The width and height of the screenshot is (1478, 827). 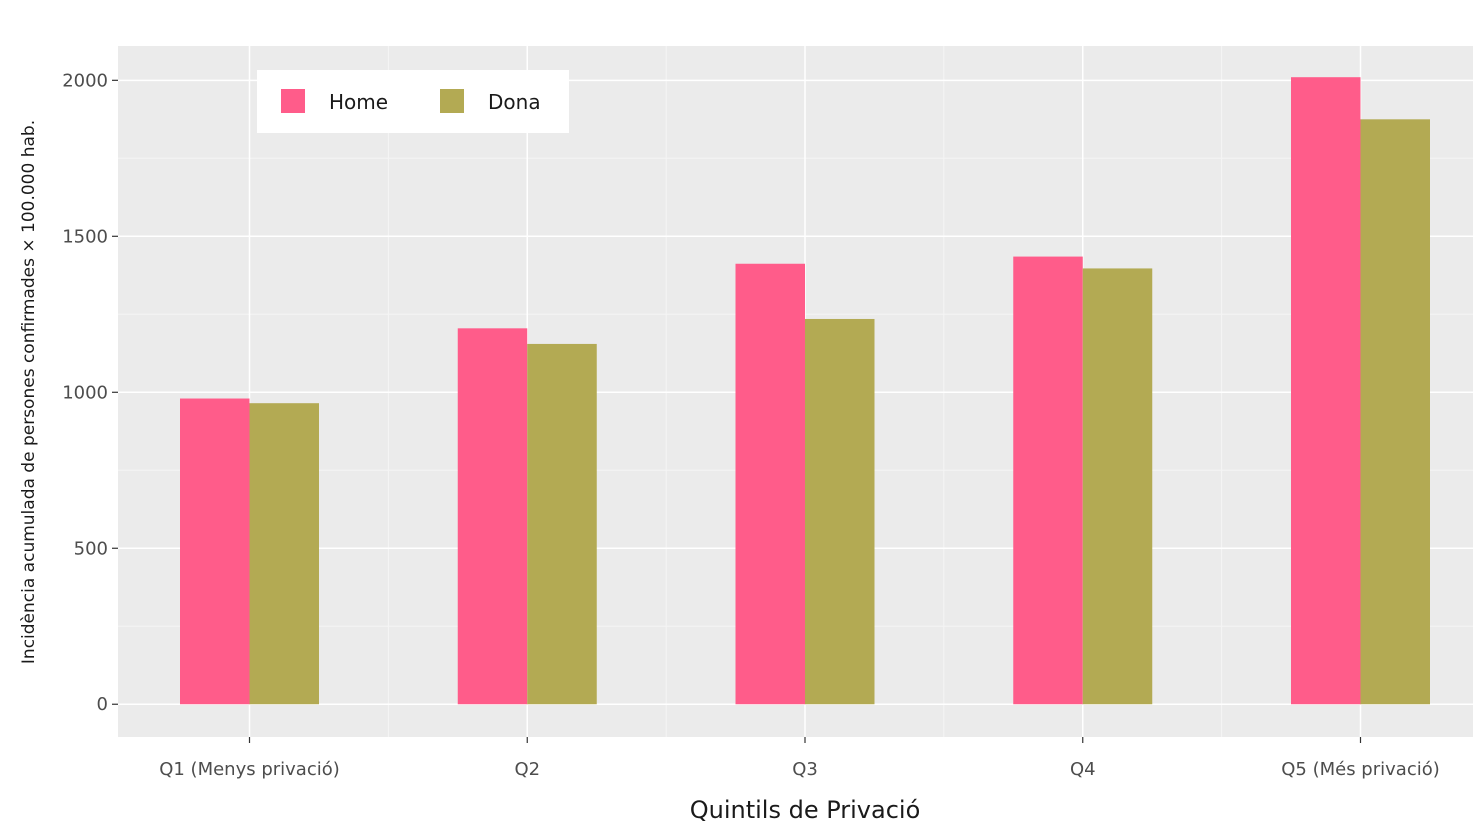 I want to click on y-tick-label: 1000, so click(x=85, y=392).